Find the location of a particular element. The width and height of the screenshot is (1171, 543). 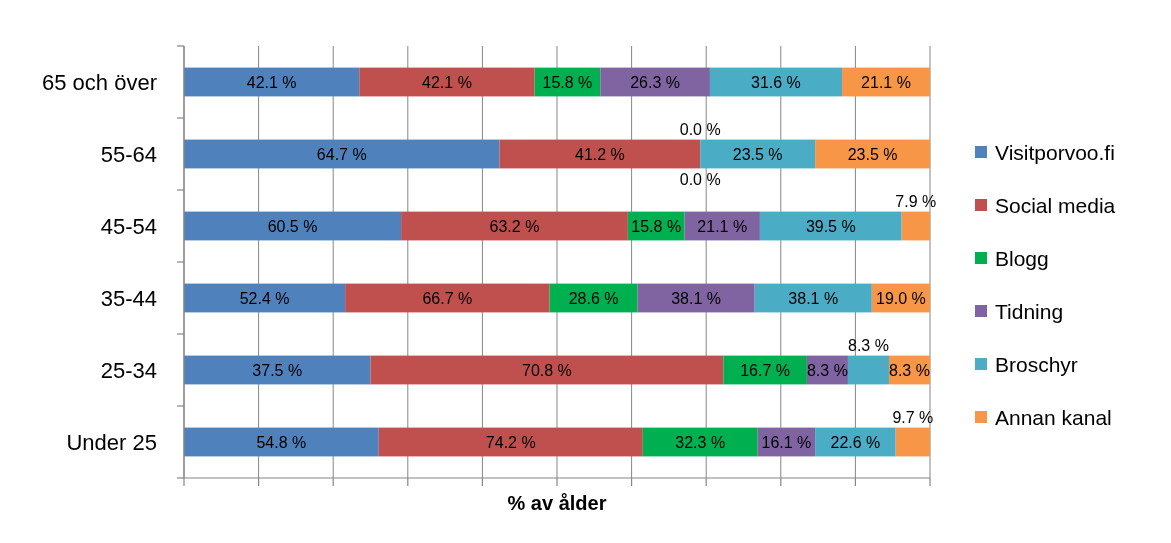

annotation: 74.2 % is located at coordinates (510, 442).